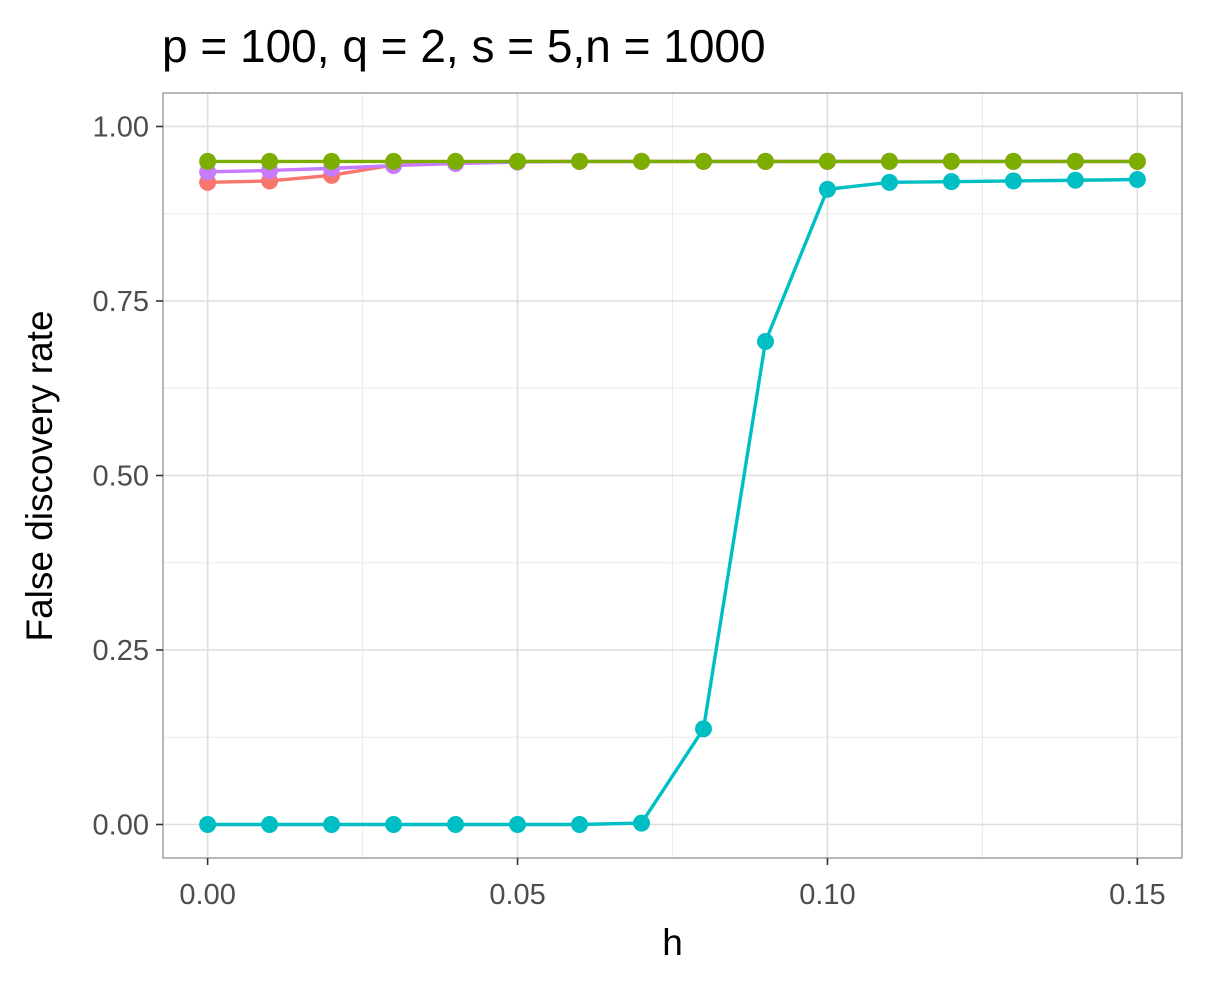  Describe the element at coordinates (464, 46) in the screenshot. I see `chart-title: p = 100, q = 2, s = 5,n = 1000` at that location.